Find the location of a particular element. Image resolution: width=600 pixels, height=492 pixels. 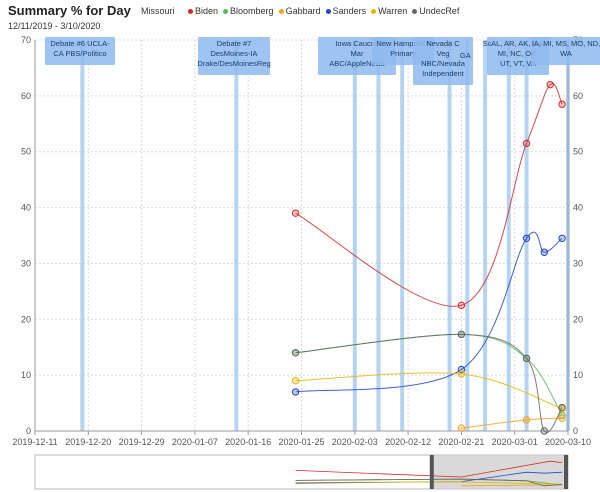

x-tick-label: 2019-12-11 is located at coordinates (34, 442).